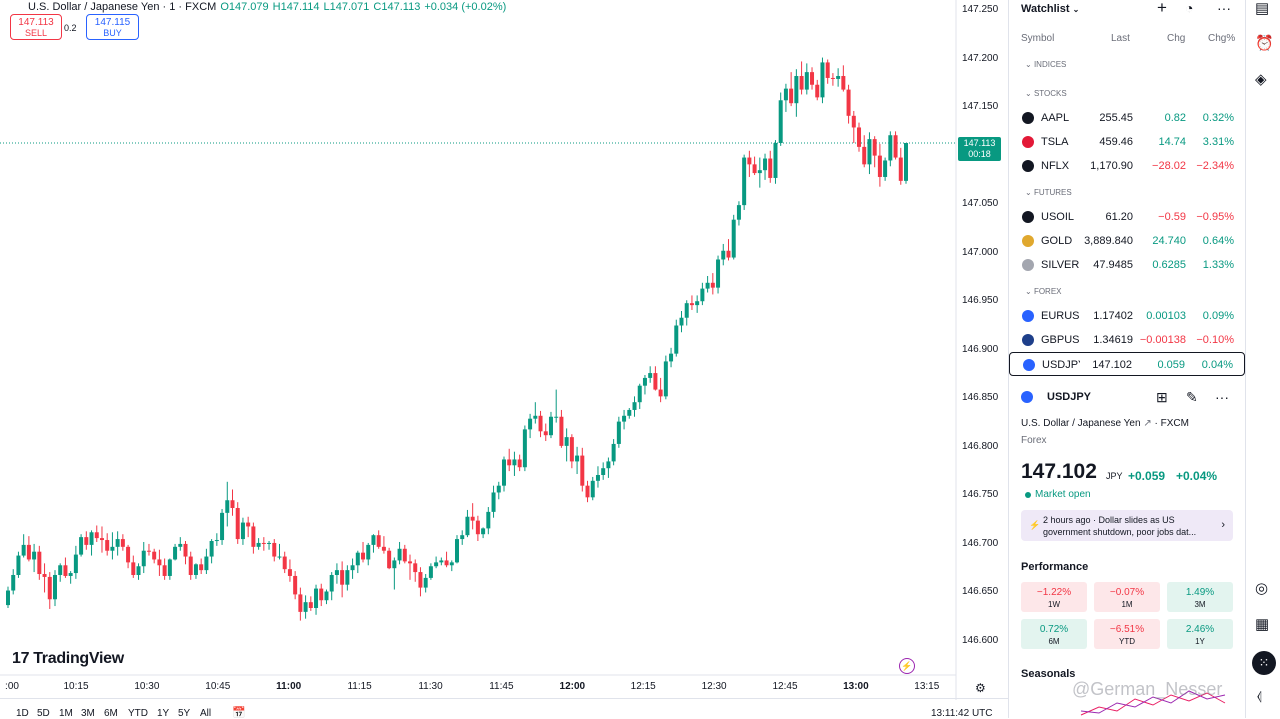  Describe the element at coordinates (1222, 397) in the screenshot. I see `details-more-icon: ···` at that location.